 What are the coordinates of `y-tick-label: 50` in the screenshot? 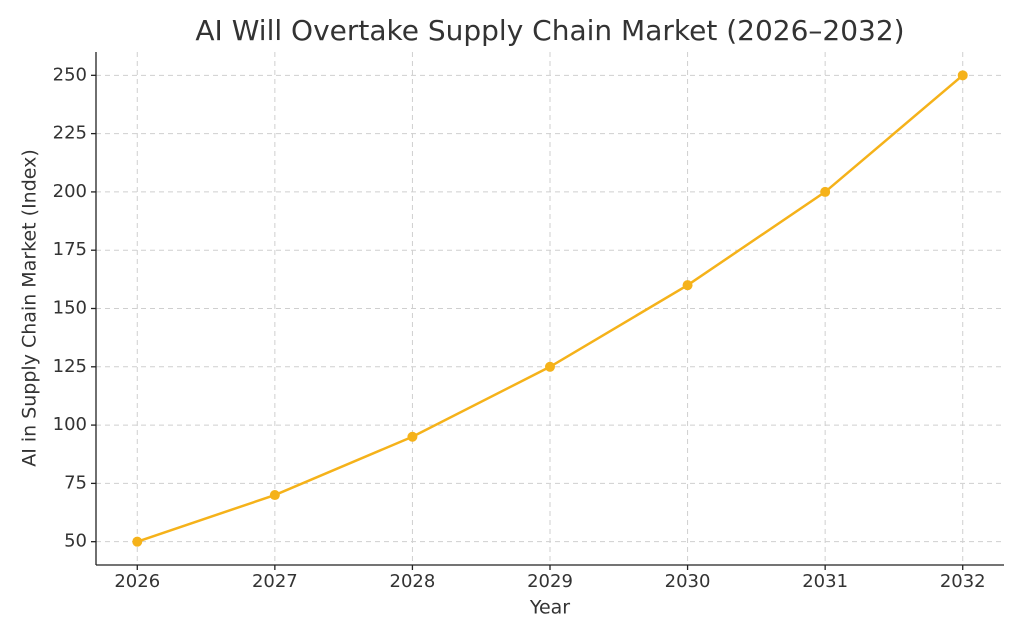 It's located at (75, 541).